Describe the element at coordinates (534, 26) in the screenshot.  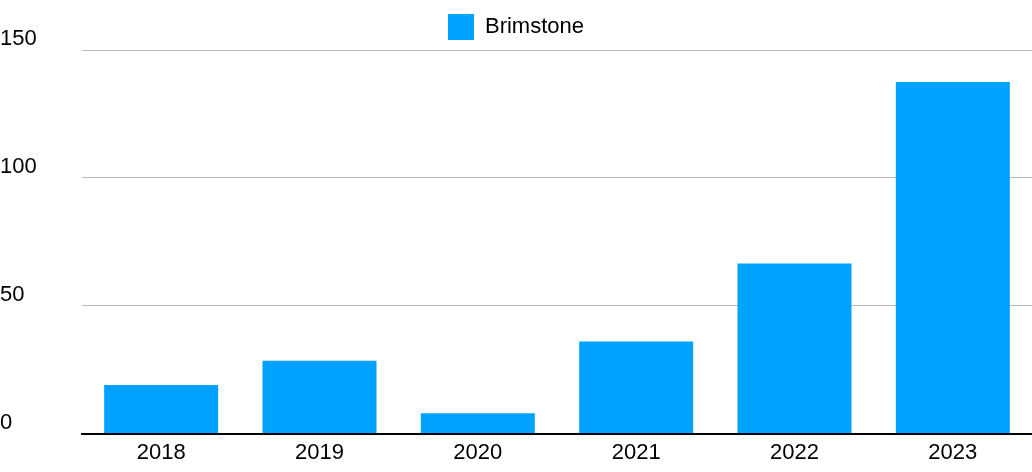
I see `legend-label: Brimstone` at that location.